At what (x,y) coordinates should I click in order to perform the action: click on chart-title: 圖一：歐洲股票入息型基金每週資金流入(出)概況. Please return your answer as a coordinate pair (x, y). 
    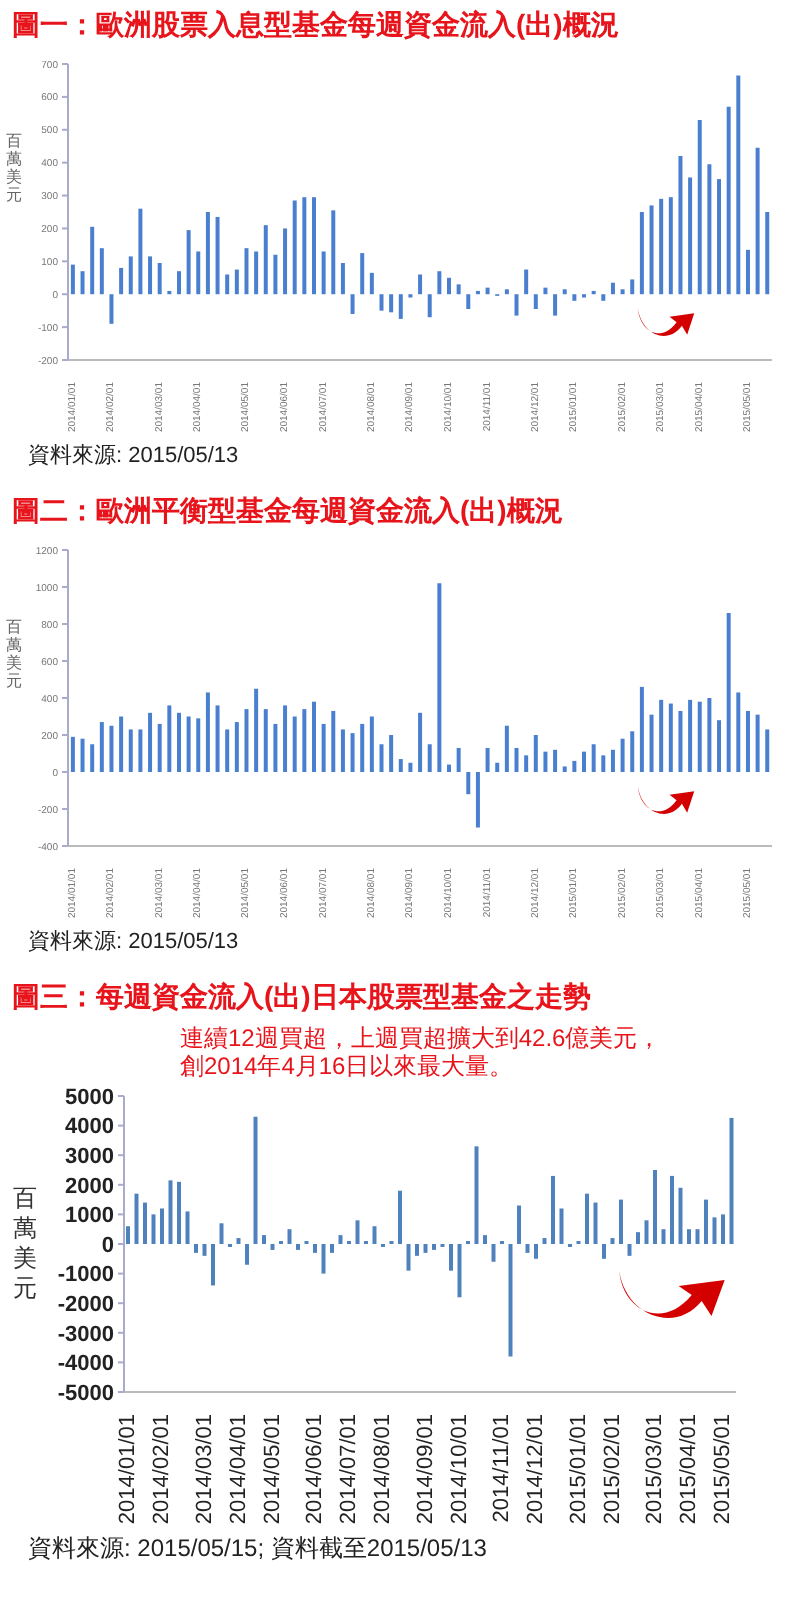
    Looking at the image, I should click on (315, 25).